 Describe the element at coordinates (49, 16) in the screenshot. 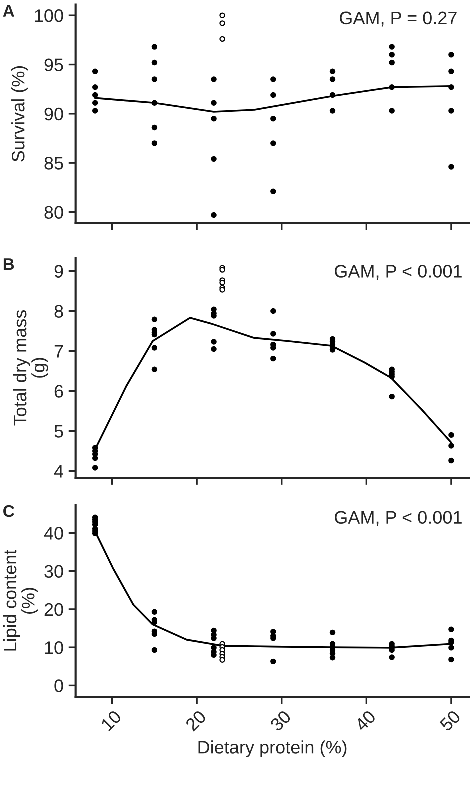

I see `y-tick-label: 100` at that location.